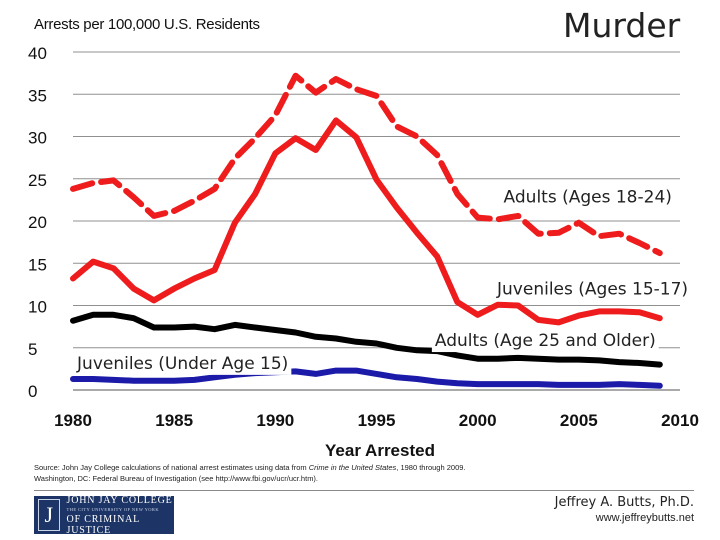 This screenshot has width=720, height=540. What do you see at coordinates (624, 502) in the screenshot?
I see `author-name: Jeffrey A. Butts, Ph.D.` at bounding box center [624, 502].